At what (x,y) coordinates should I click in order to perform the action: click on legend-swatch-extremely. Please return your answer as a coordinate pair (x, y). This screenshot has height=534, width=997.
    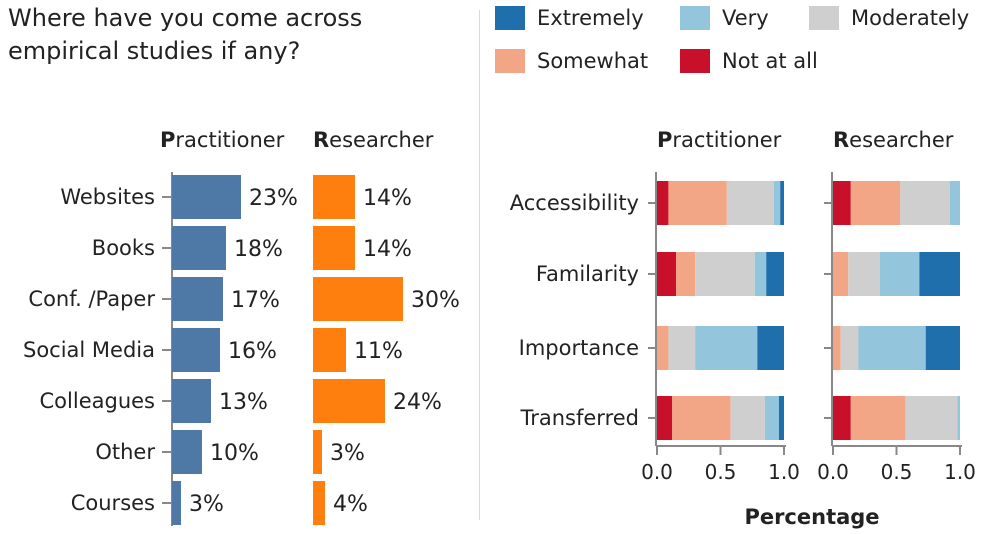
    Looking at the image, I should click on (510, 18).